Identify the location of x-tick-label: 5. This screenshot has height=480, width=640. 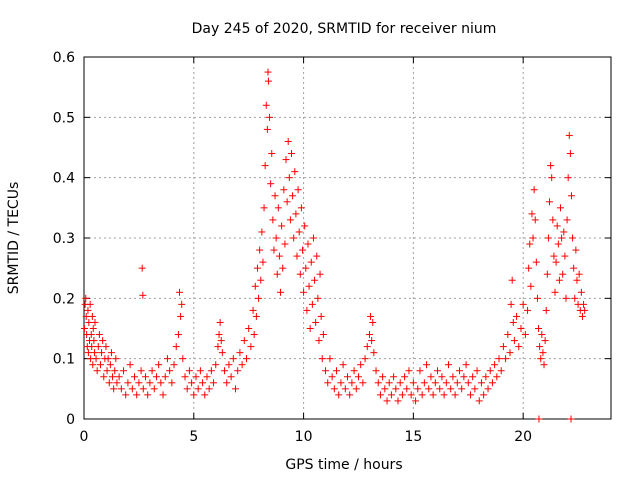
(193, 437).